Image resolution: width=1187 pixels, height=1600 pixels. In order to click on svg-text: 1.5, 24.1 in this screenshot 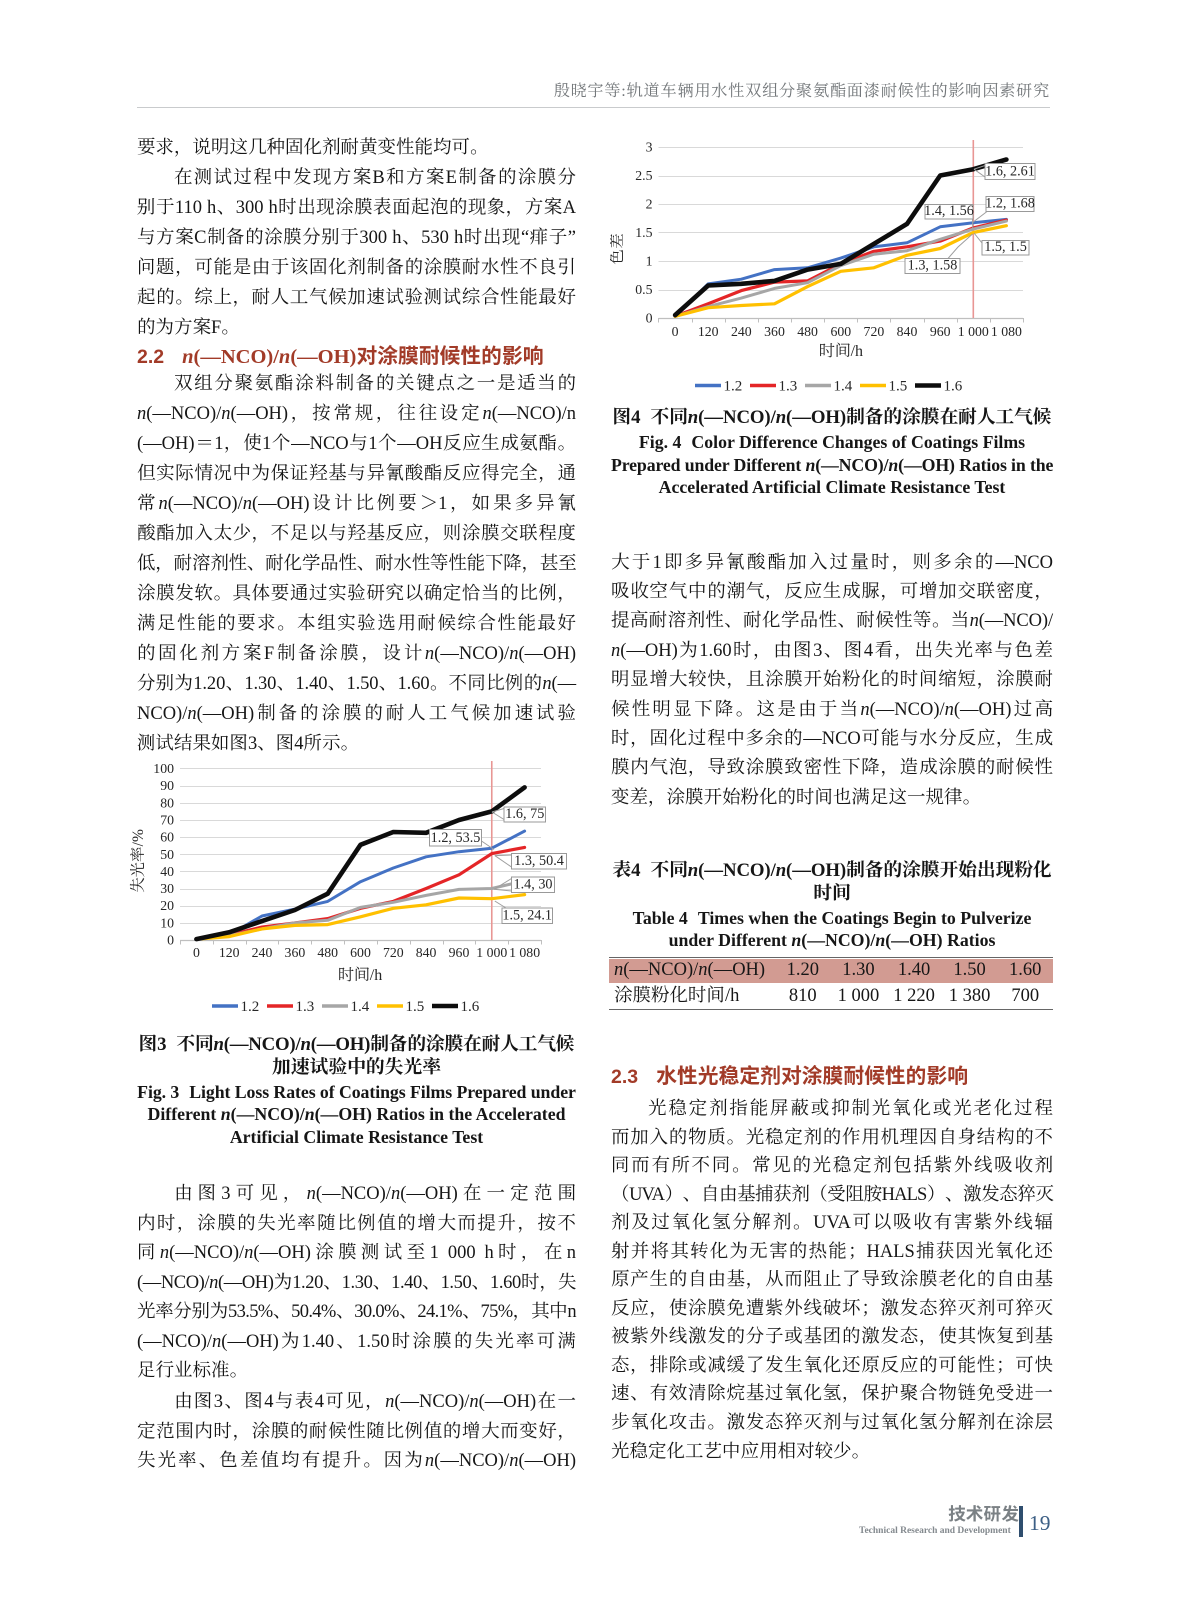, I will do `click(527, 916)`.